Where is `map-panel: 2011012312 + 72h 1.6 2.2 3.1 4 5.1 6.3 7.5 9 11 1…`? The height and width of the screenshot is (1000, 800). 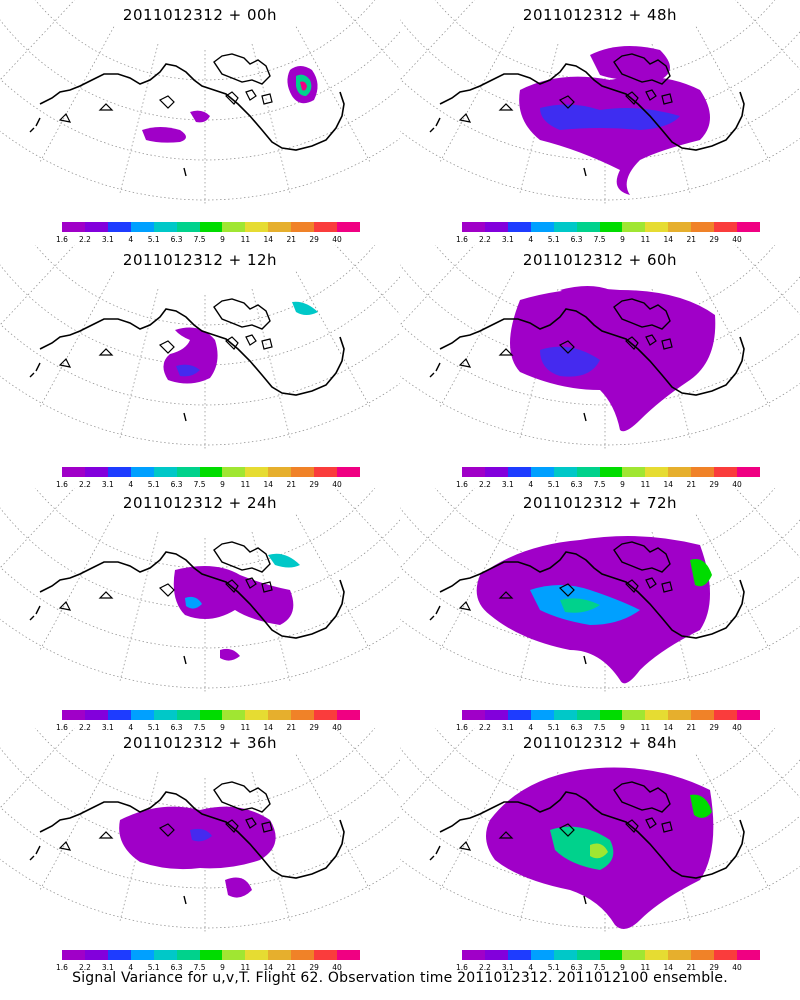
map-panel: 2011012312 + 72h 1.6 2.2 3.1 4 5.1 6.3 7.5 9 11 1… is located at coordinates (600, 610).